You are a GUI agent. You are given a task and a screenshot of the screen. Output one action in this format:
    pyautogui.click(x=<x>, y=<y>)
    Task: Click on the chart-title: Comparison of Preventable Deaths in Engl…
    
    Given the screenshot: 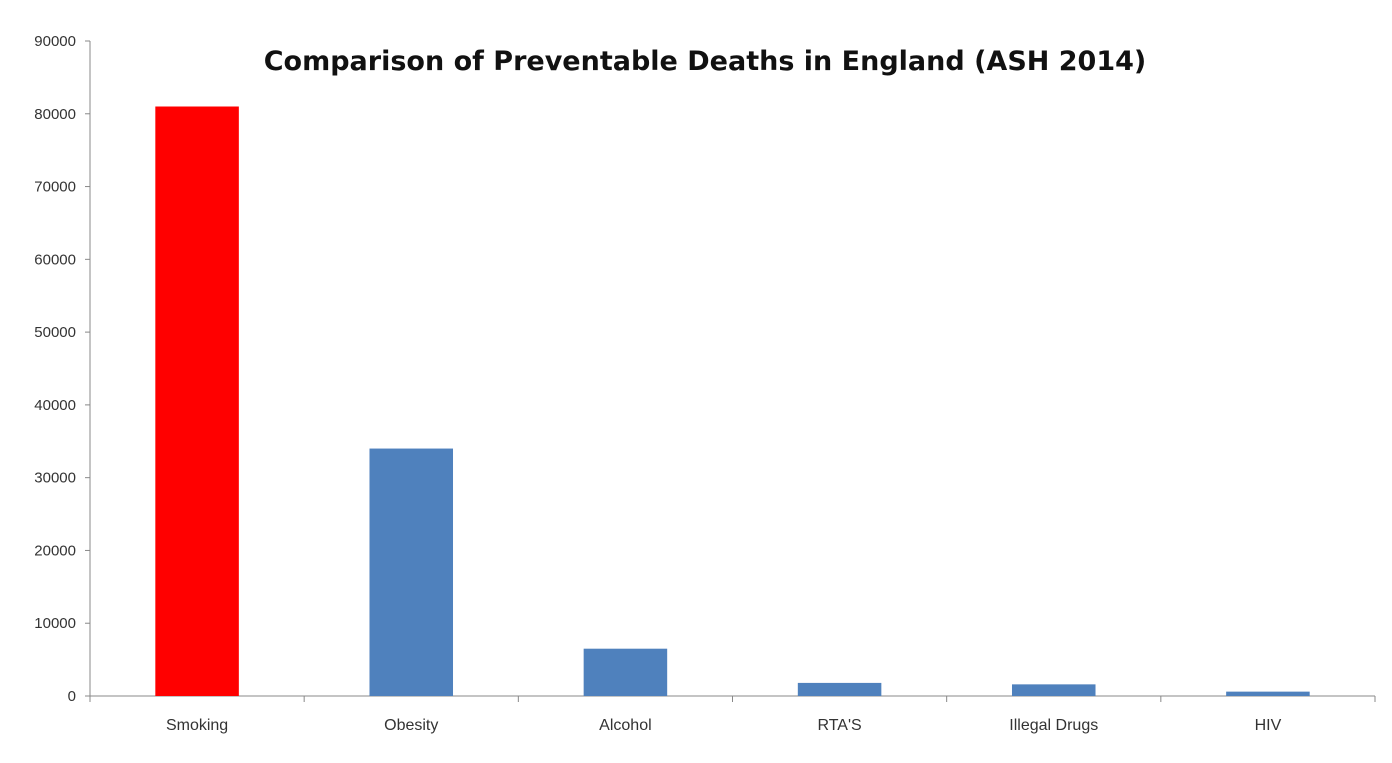 What is the action you would take?
    pyautogui.click(x=705, y=61)
    